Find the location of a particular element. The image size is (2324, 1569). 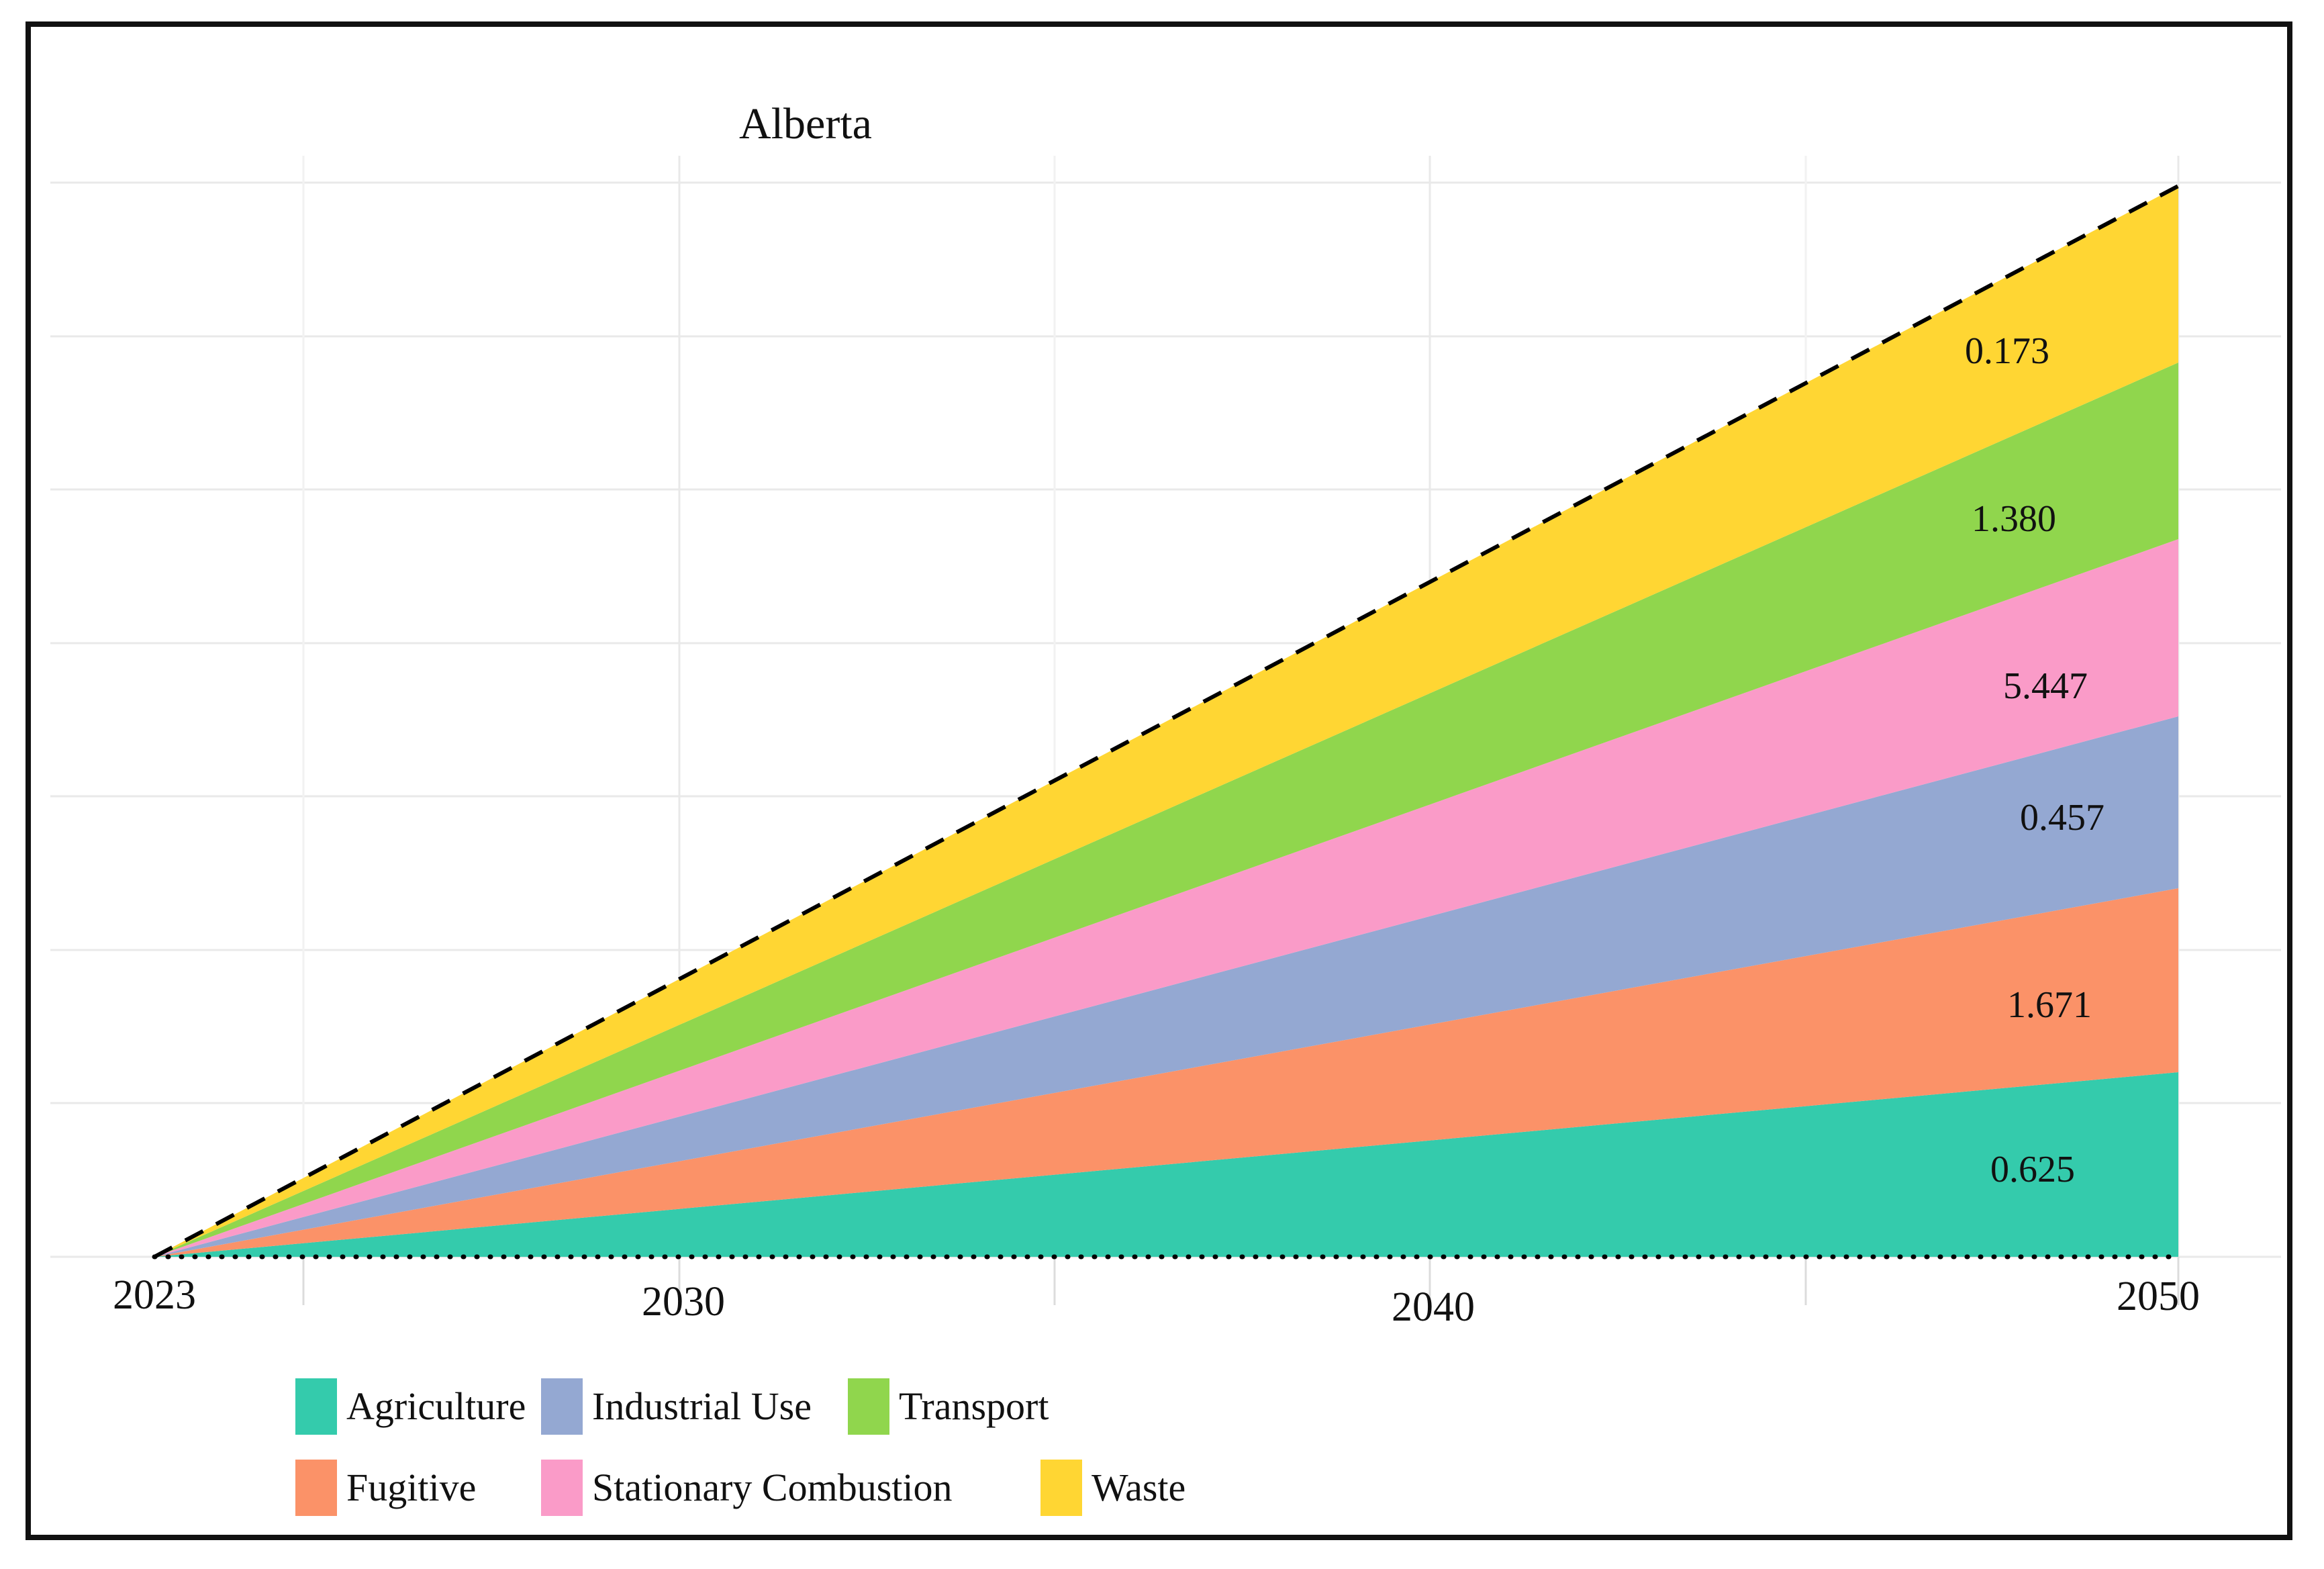

legend-label-industrial-use: Industrial Use is located at coordinates (702, 1406).